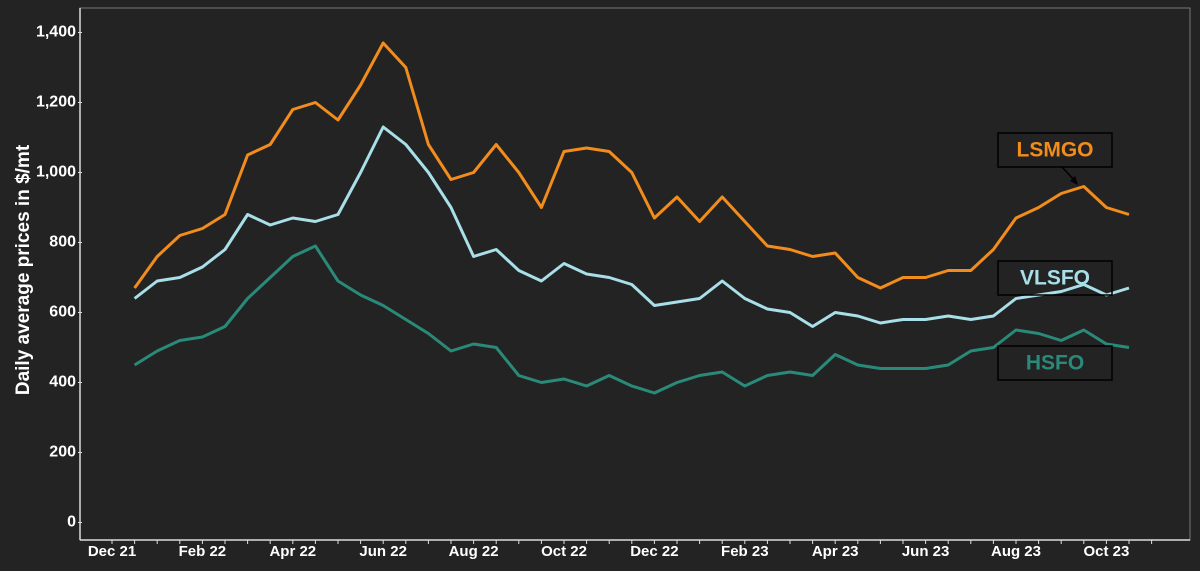 This screenshot has height=571, width=1200. I want to click on x-tick-label: Oct 22, so click(564, 551).